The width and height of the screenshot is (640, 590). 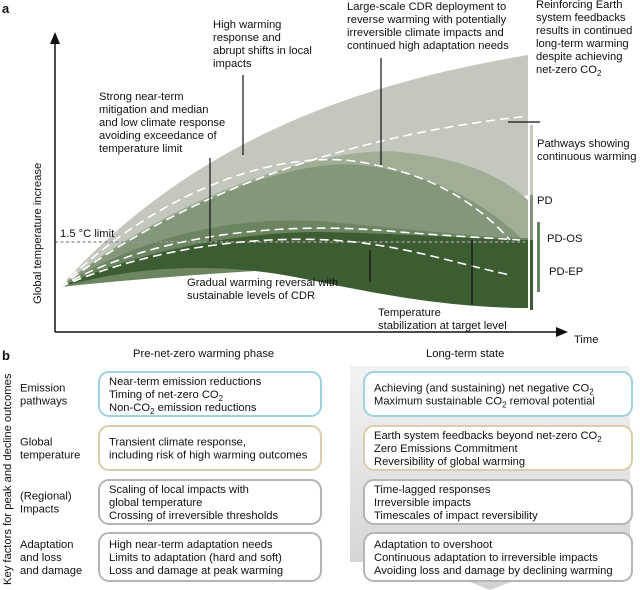 I want to click on left-factor-line: Limits to adaptation (hard and soft), so click(x=195, y=558).